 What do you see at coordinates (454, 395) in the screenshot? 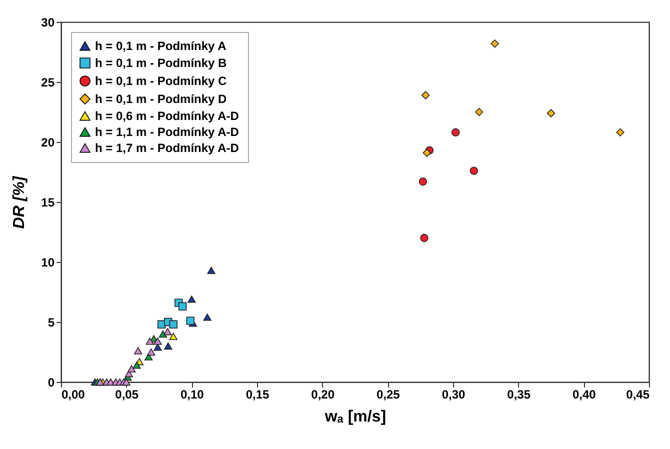
I see `x-tick-label: 0,30` at bounding box center [454, 395].